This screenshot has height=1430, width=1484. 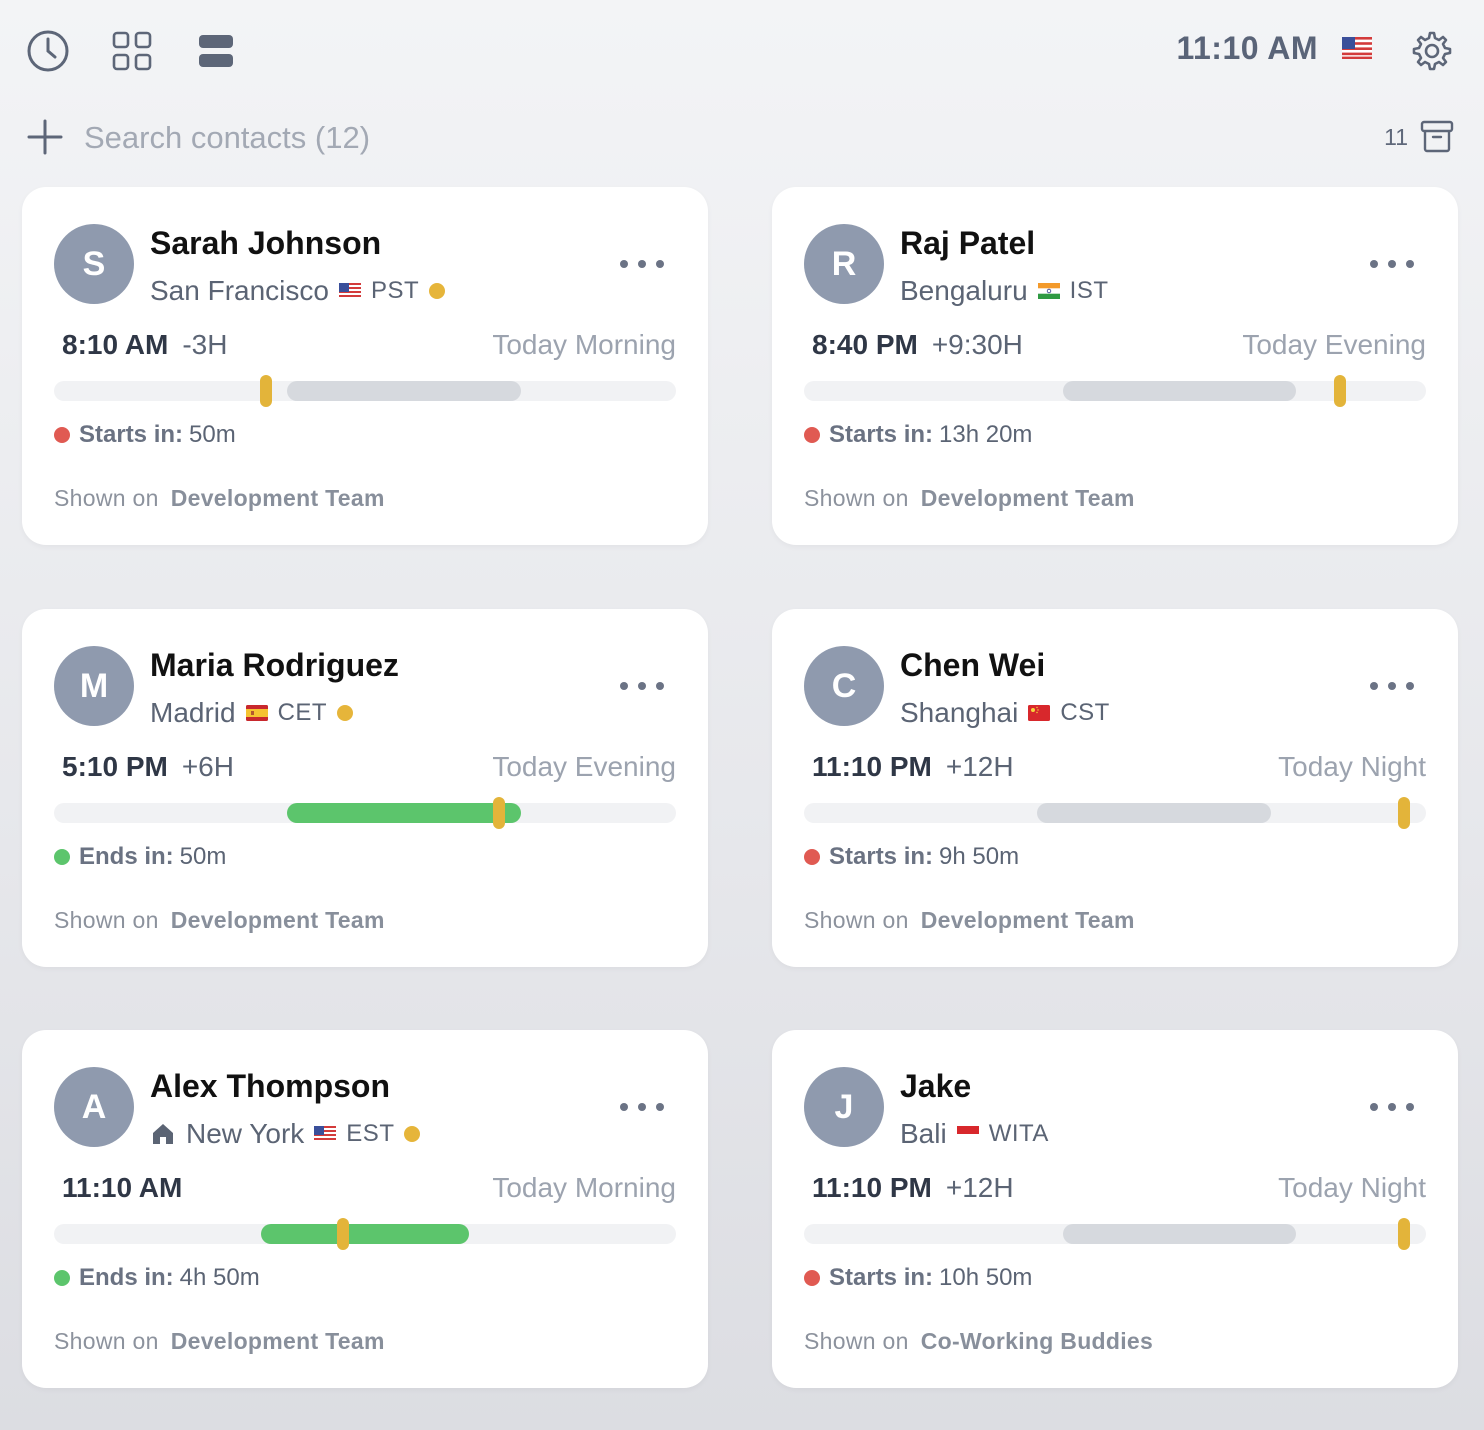 What do you see at coordinates (979, 1134) in the screenshot?
I see `contact-location: Bali WITA` at bounding box center [979, 1134].